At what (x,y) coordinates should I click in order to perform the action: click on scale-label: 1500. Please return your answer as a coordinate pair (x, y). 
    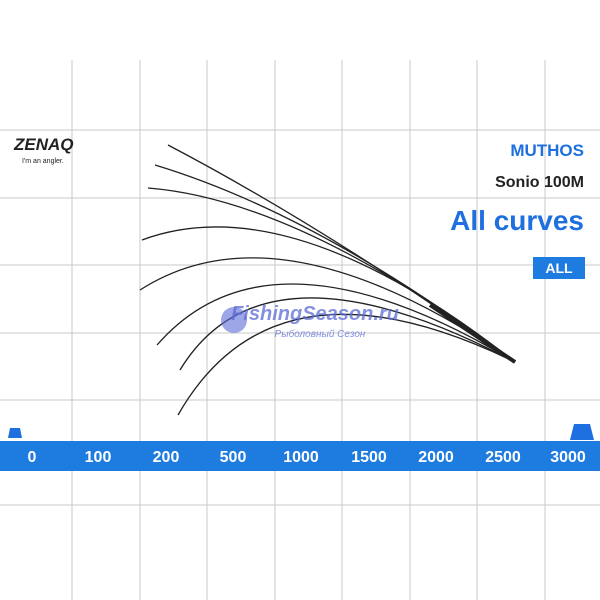
    Looking at the image, I should click on (369, 457).